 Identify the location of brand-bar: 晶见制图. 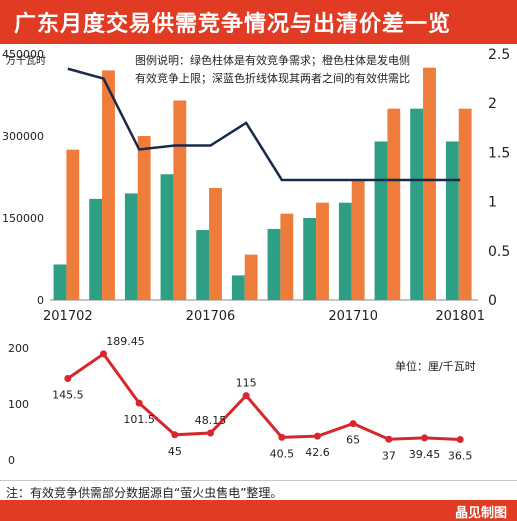
(258, 510).